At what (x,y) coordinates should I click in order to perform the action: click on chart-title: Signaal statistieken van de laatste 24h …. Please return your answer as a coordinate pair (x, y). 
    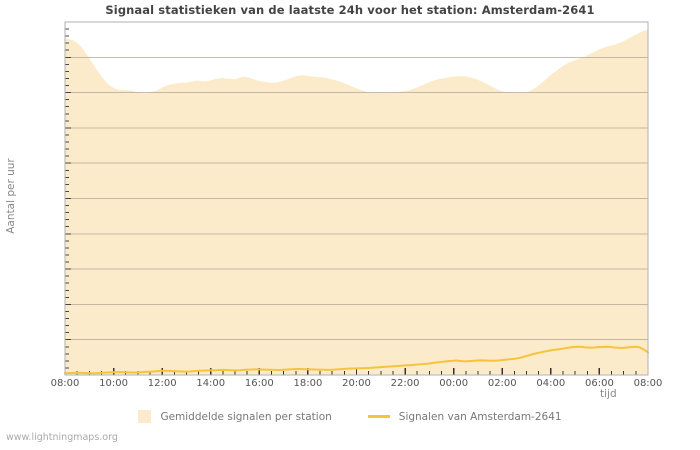
    Looking at the image, I should click on (350, 10).